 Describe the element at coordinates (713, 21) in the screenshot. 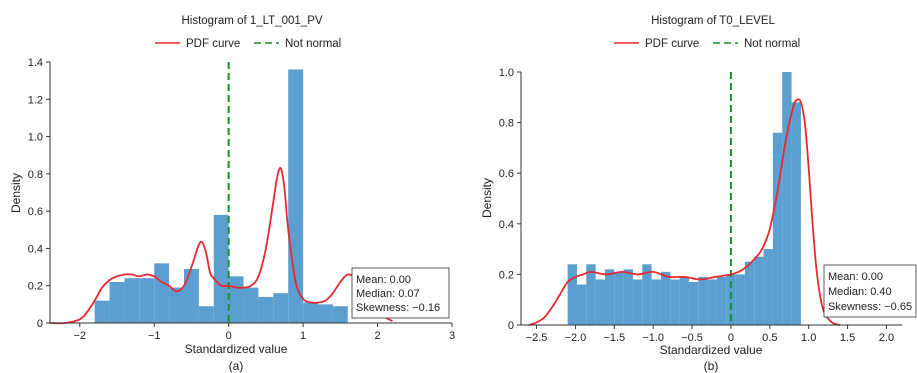

I see `panel-b-title: Histogram of T0_LEVEL` at that location.